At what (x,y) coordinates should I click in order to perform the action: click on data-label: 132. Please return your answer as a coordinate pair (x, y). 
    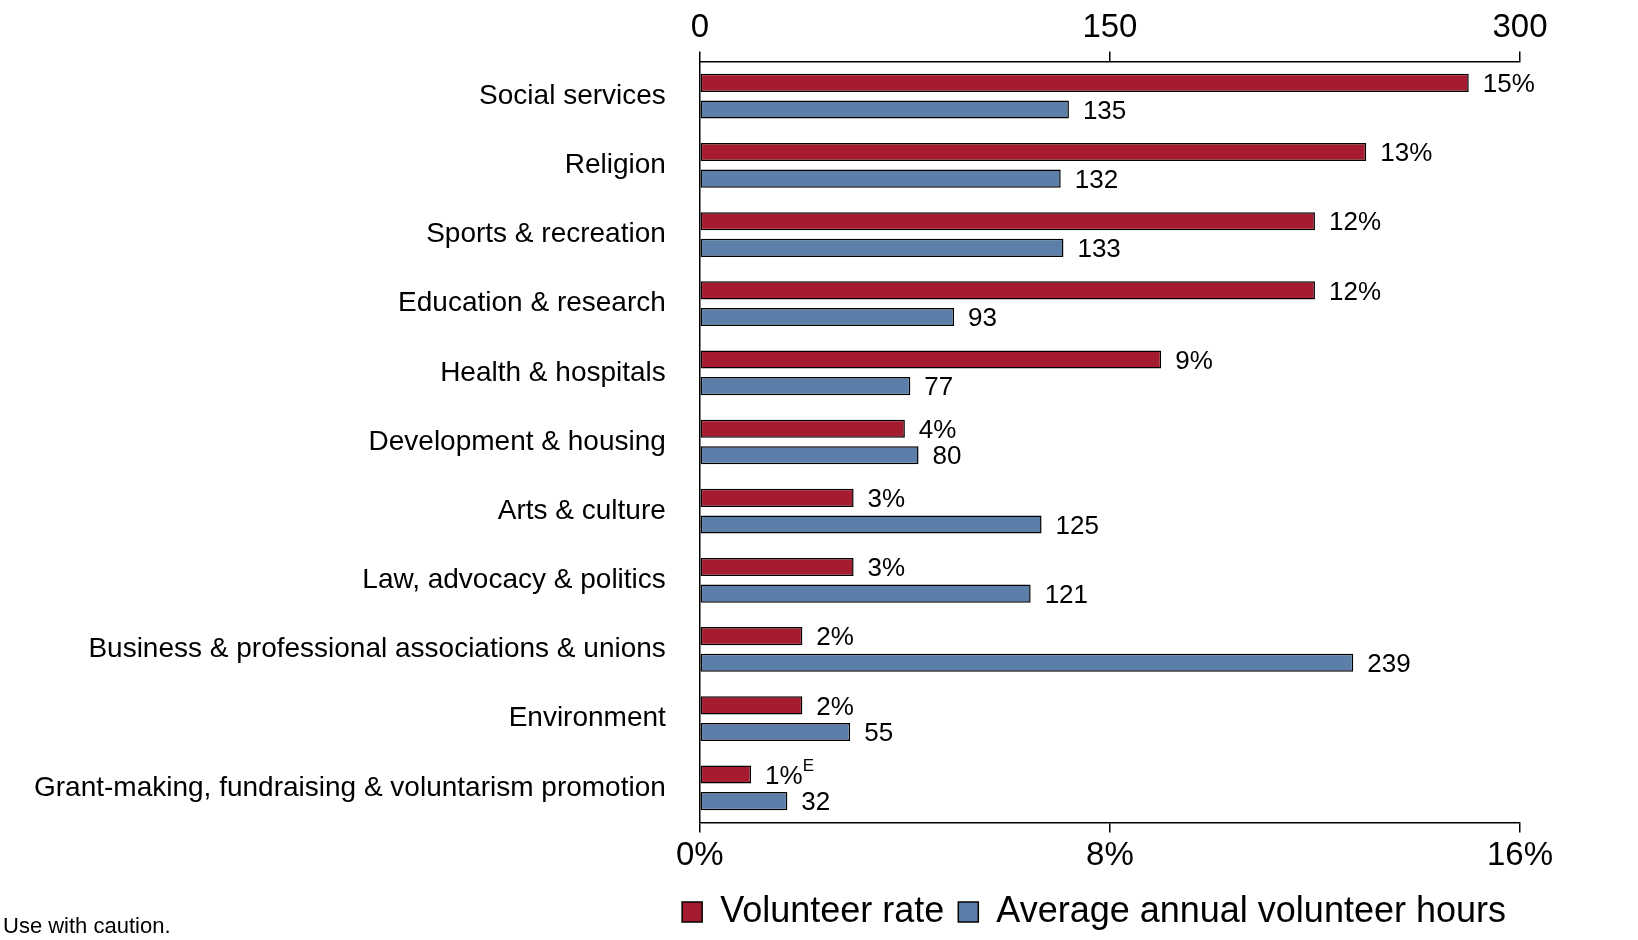
    Looking at the image, I should click on (1096, 178).